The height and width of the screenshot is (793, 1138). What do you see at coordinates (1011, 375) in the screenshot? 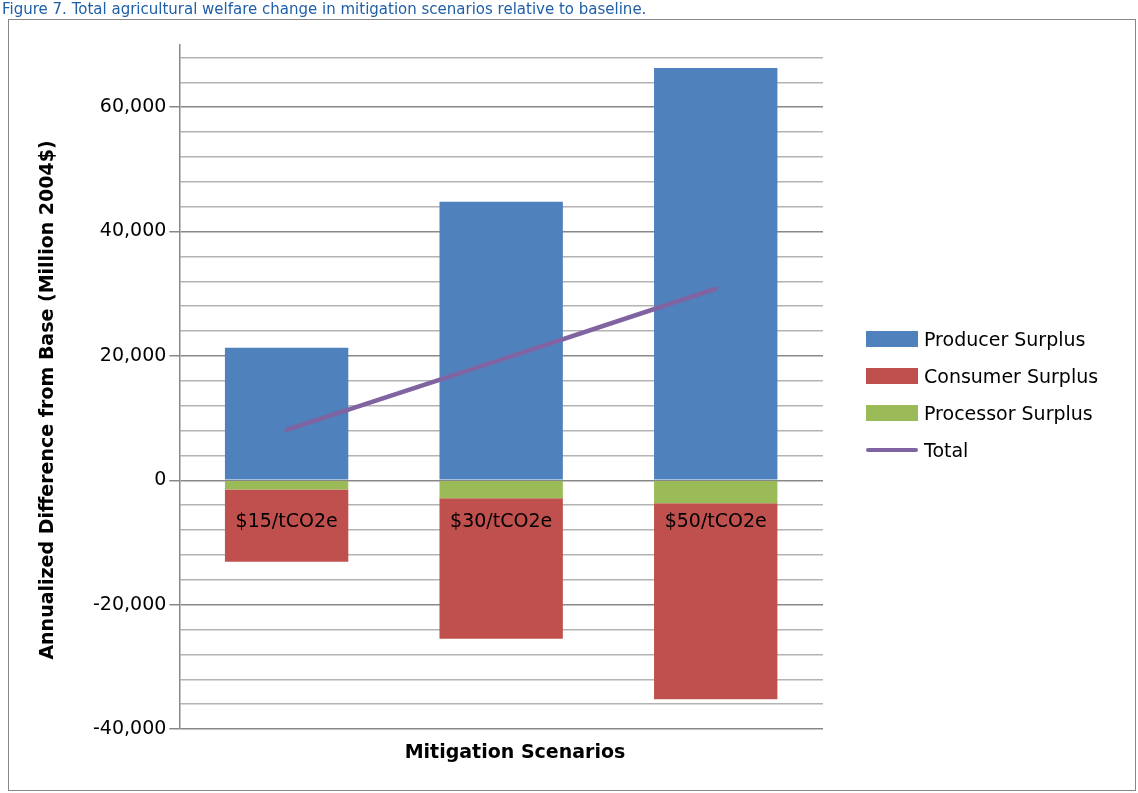
I see `legend-label: Consumer Surplus` at bounding box center [1011, 375].